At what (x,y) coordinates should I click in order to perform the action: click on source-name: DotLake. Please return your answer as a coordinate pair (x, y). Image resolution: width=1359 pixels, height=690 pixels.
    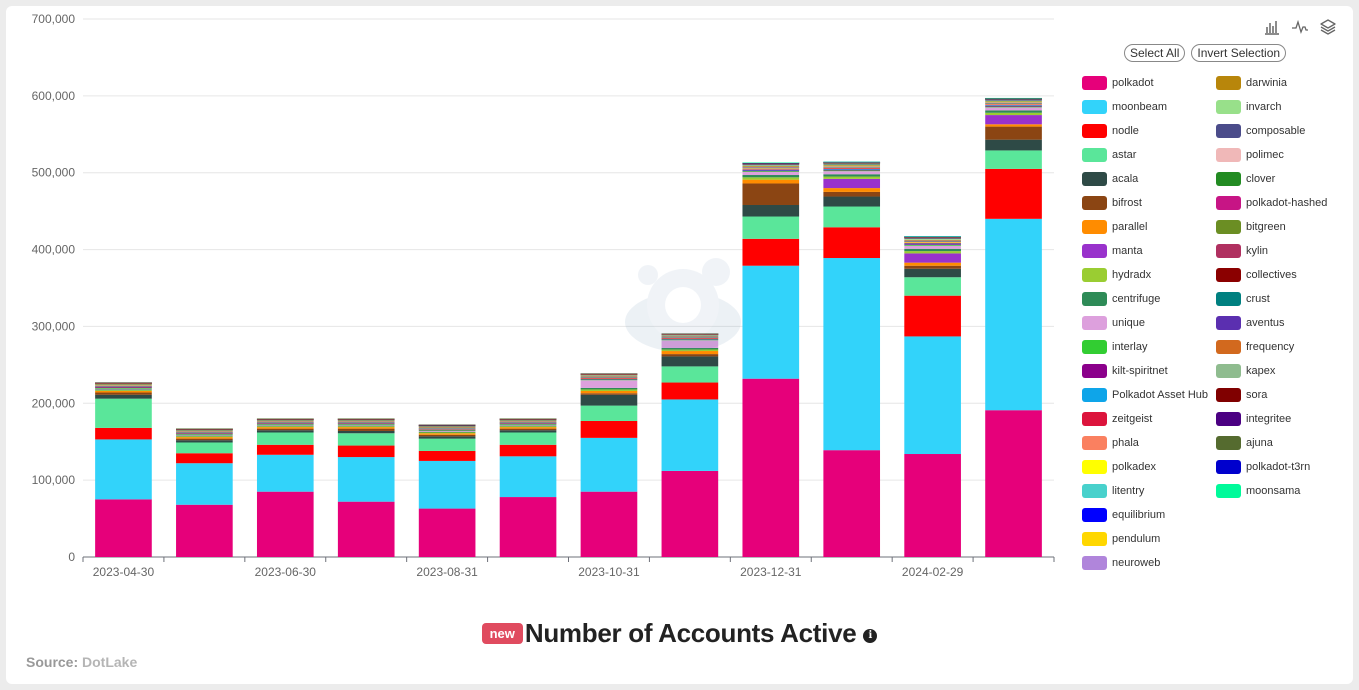
    Looking at the image, I should click on (110, 662).